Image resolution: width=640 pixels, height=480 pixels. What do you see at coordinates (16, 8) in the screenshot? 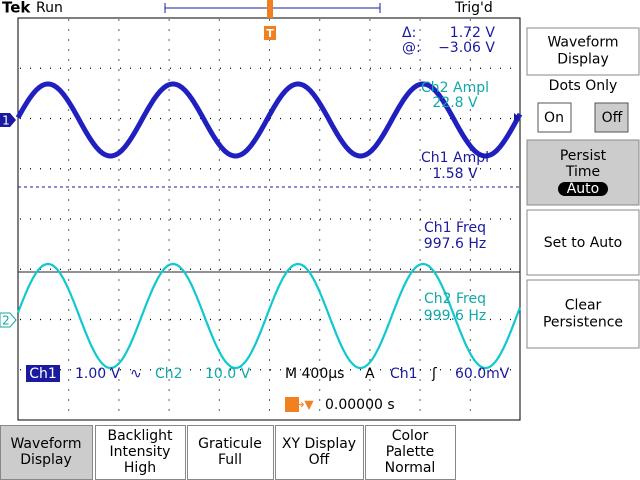
I see `brand: Tek` at bounding box center [16, 8].